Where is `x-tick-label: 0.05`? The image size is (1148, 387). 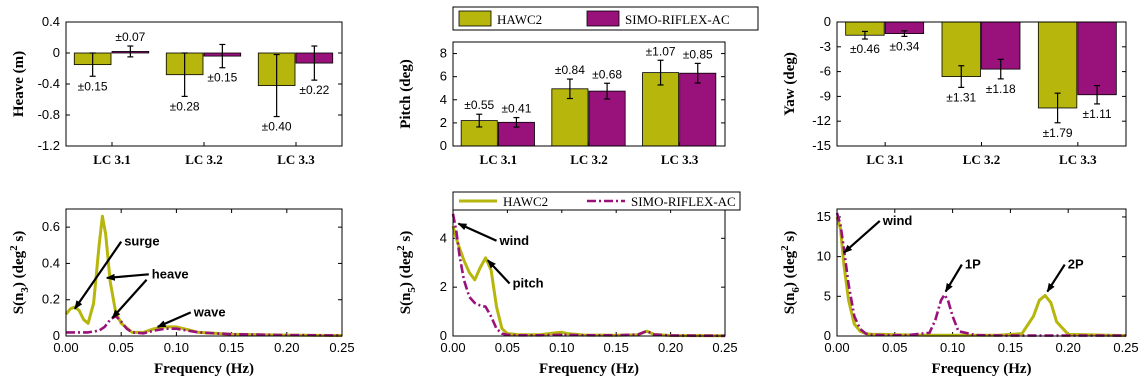
x-tick-label: 0.05 is located at coordinates (894, 347).